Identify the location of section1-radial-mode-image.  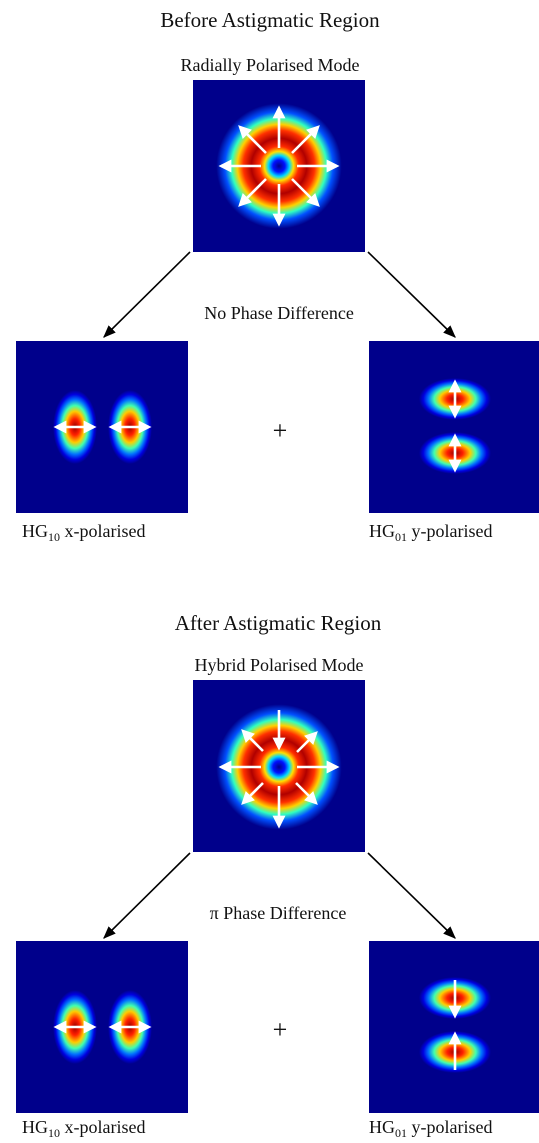
(279, 166).